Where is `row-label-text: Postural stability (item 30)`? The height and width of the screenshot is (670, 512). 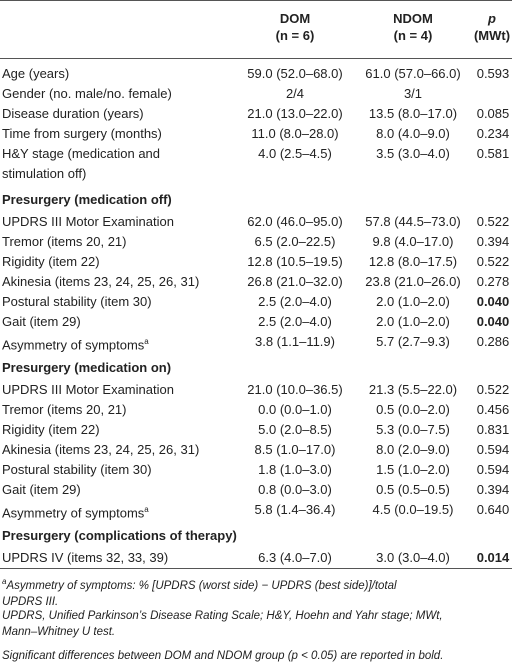
row-label-text: Postural stability (item 30) is located at coordinates (77, 301).